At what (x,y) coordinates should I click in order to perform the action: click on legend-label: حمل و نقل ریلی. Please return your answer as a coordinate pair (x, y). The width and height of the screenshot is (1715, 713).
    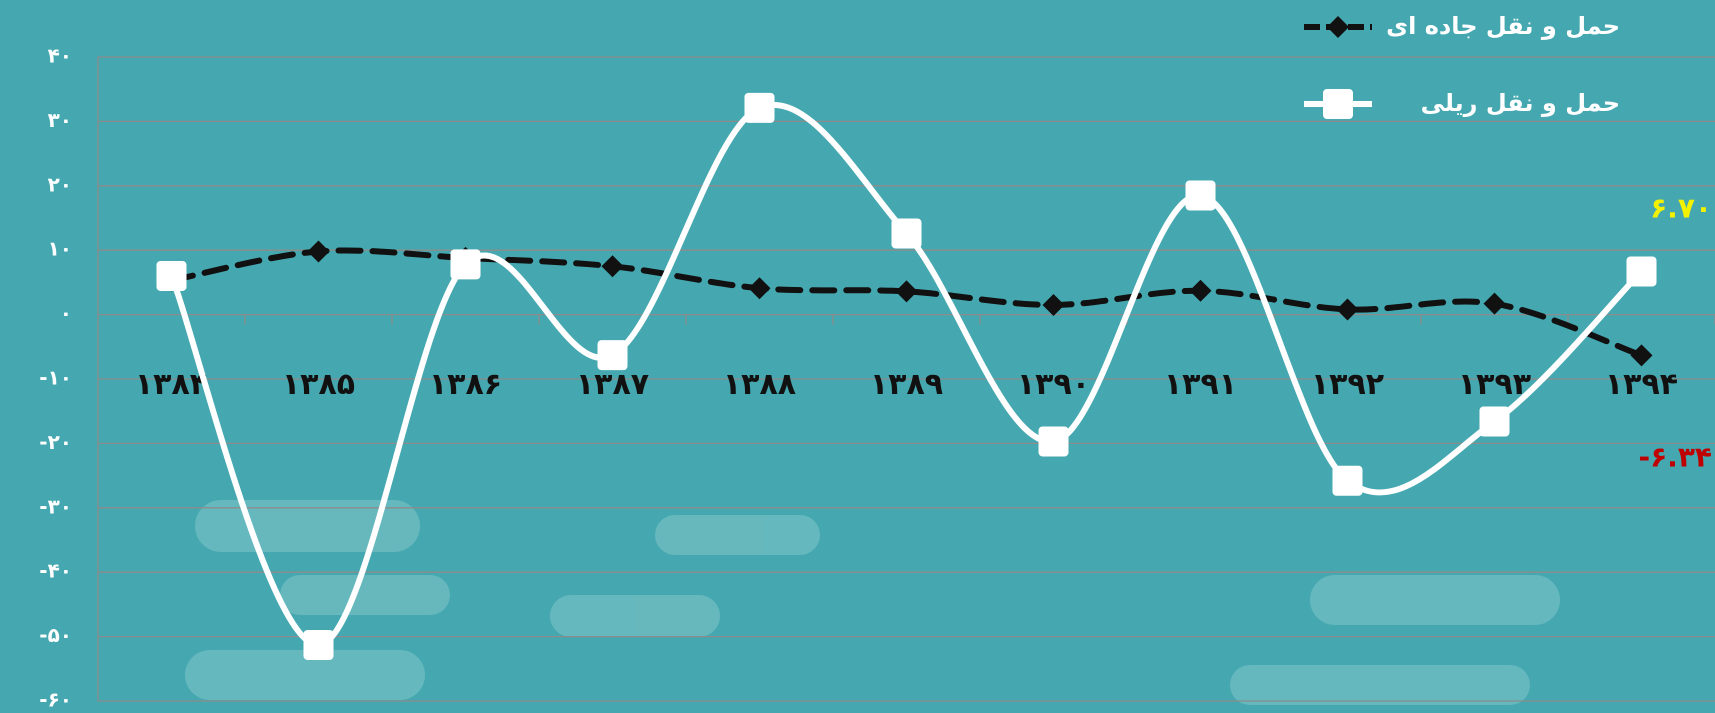
    Looking at the image, I should click on (1520, 103).